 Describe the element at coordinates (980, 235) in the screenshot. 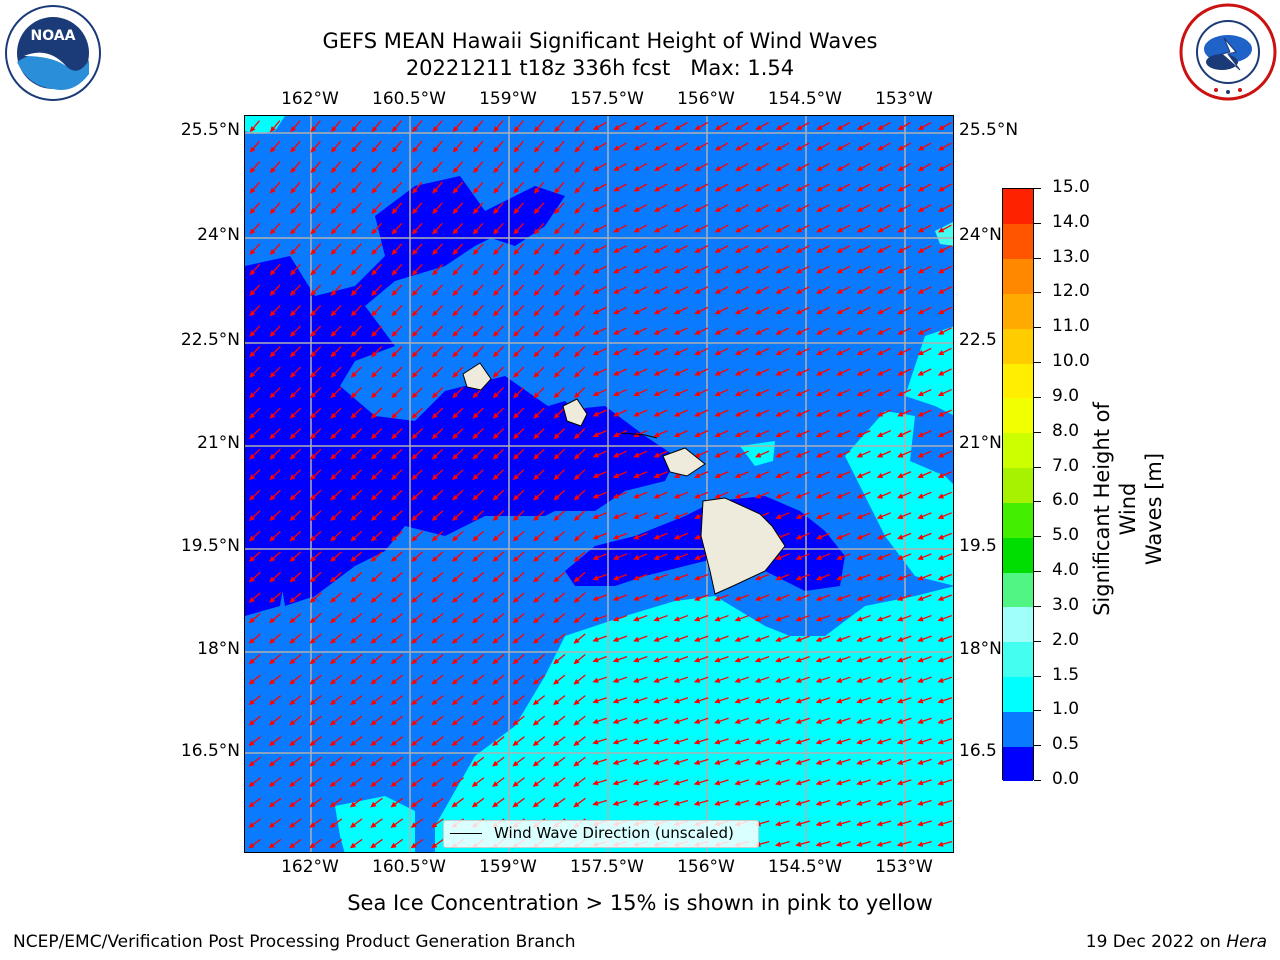

I see `lat-label-right-1: 24°N` at that location.